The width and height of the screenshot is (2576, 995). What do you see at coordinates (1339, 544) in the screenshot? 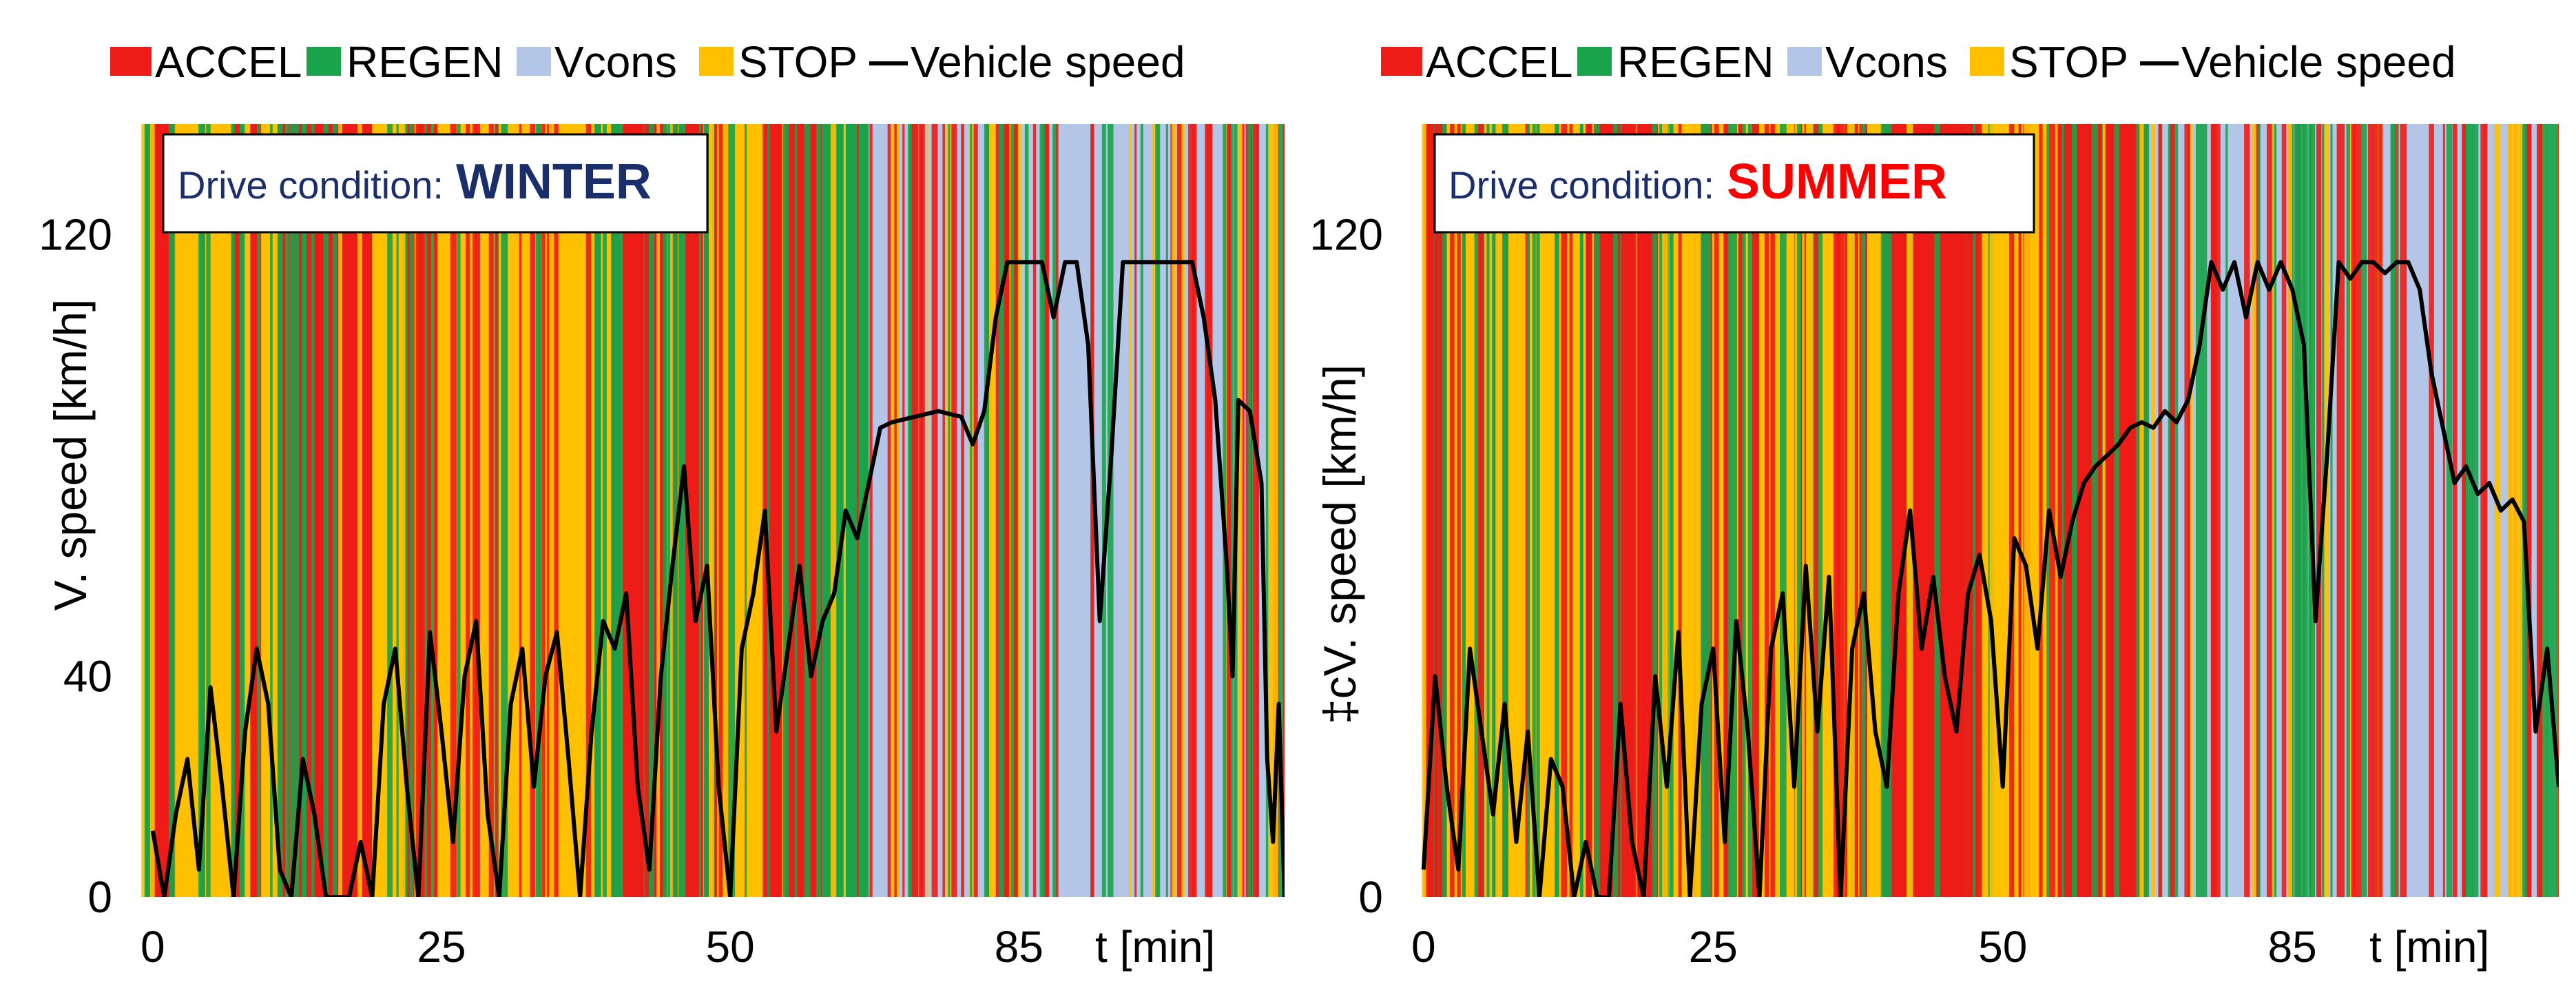
I see `y-axis-label: ‡cV. speed [km/h]` at bounding box center [1339, 544].